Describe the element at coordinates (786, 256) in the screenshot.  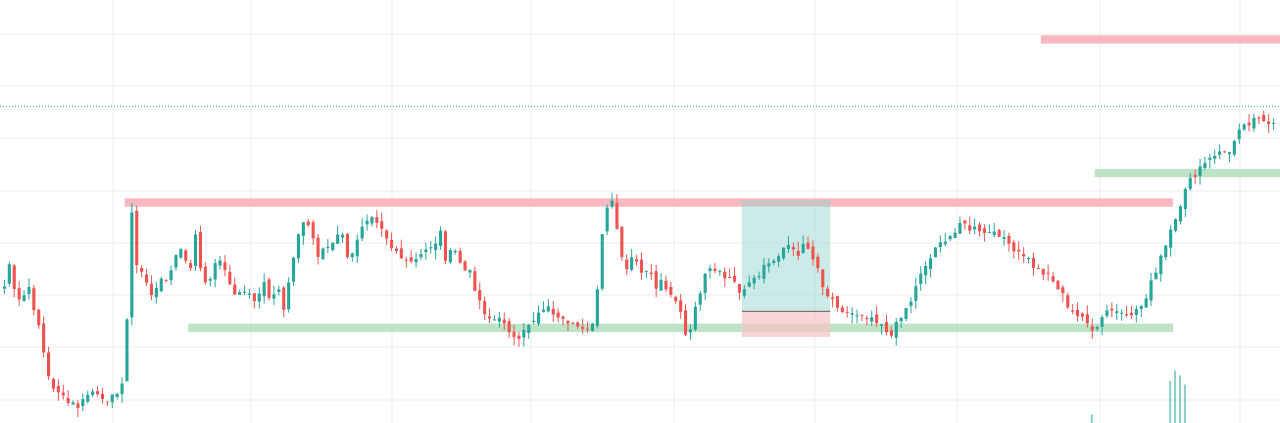
I see `long-position-target-zone` at that location.